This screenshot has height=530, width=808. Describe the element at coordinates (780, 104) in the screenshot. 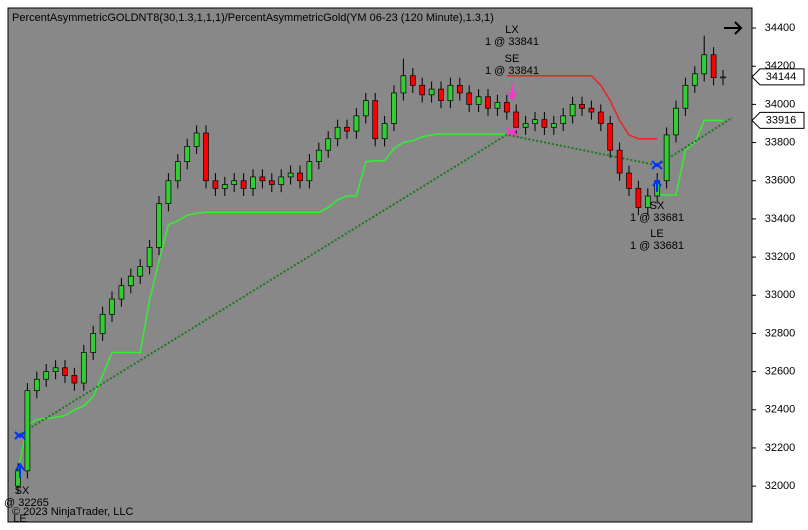

I see `y-tick-label: 34000` at that location.